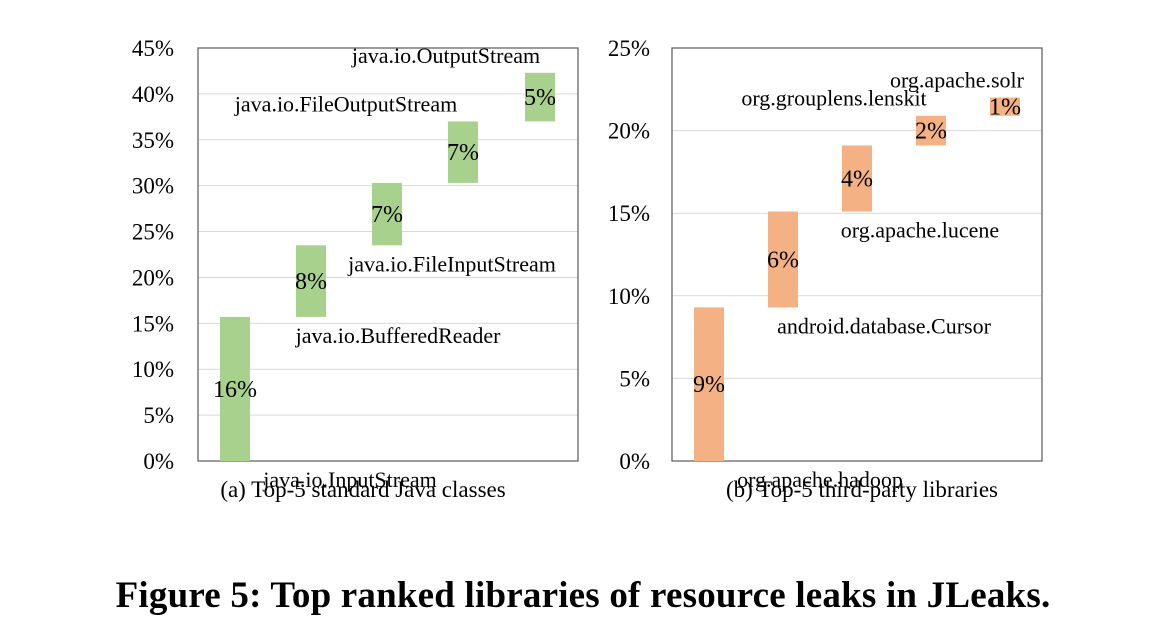  I want to click on data-label: 4%, so click(857, 180).